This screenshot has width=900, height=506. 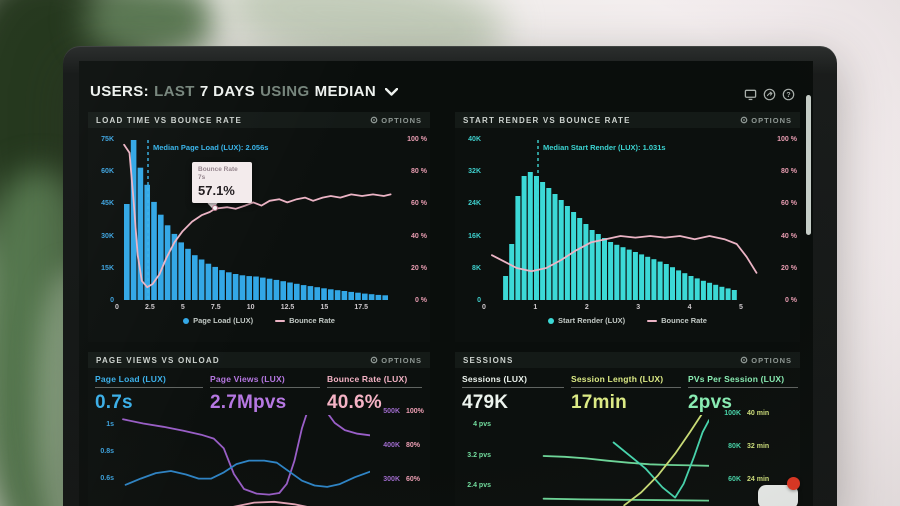 I want to click on panel-header: START RENDER VS BOUNCE RATE OPTIONS, so click(x=627, y=120).